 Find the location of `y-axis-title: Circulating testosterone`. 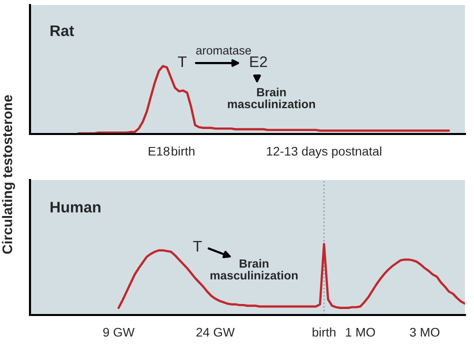

y-axis-title: Circulating testosterone is located at coordinates (9, 174).